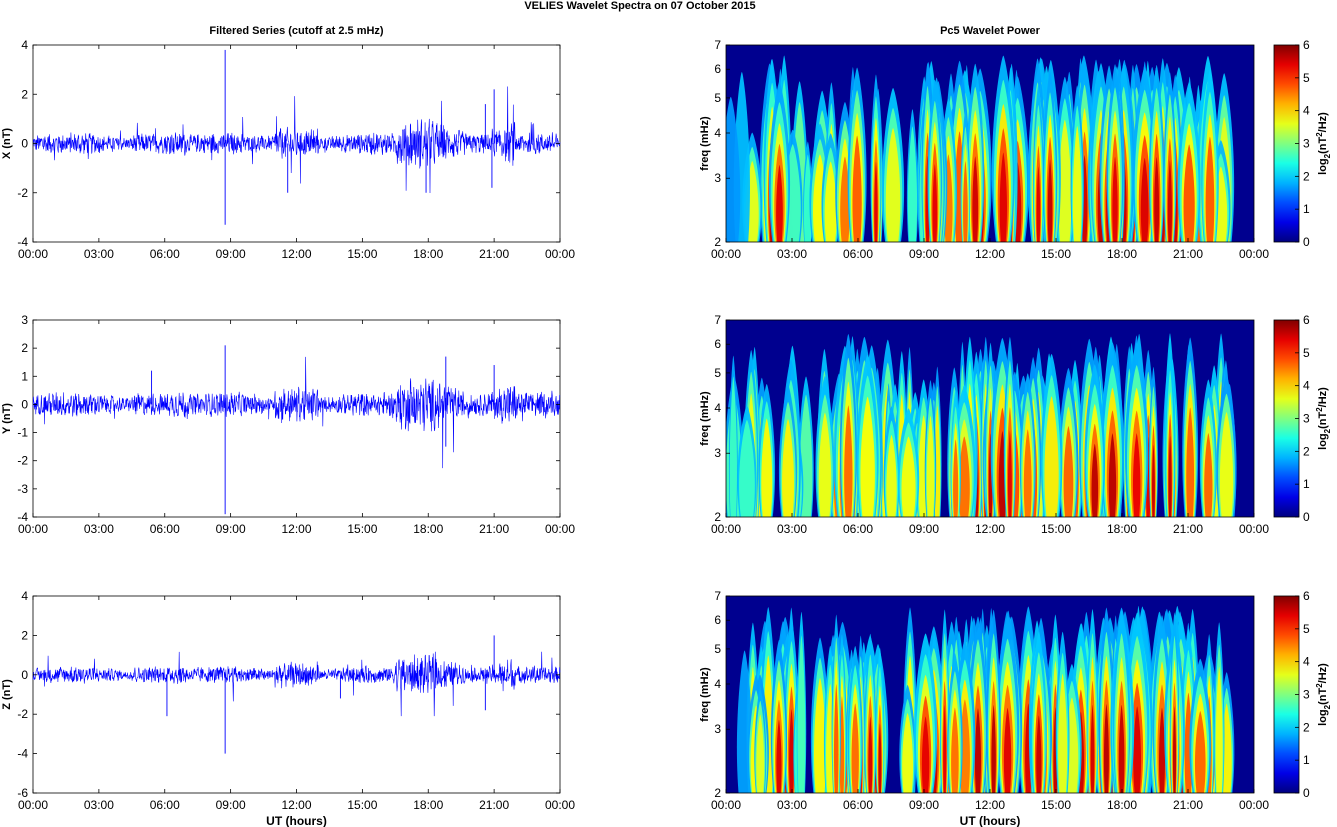  Describe the element at coordinates (990, 820) in the screenshot. I see `x-axis-label: UT (hours)` at that location.